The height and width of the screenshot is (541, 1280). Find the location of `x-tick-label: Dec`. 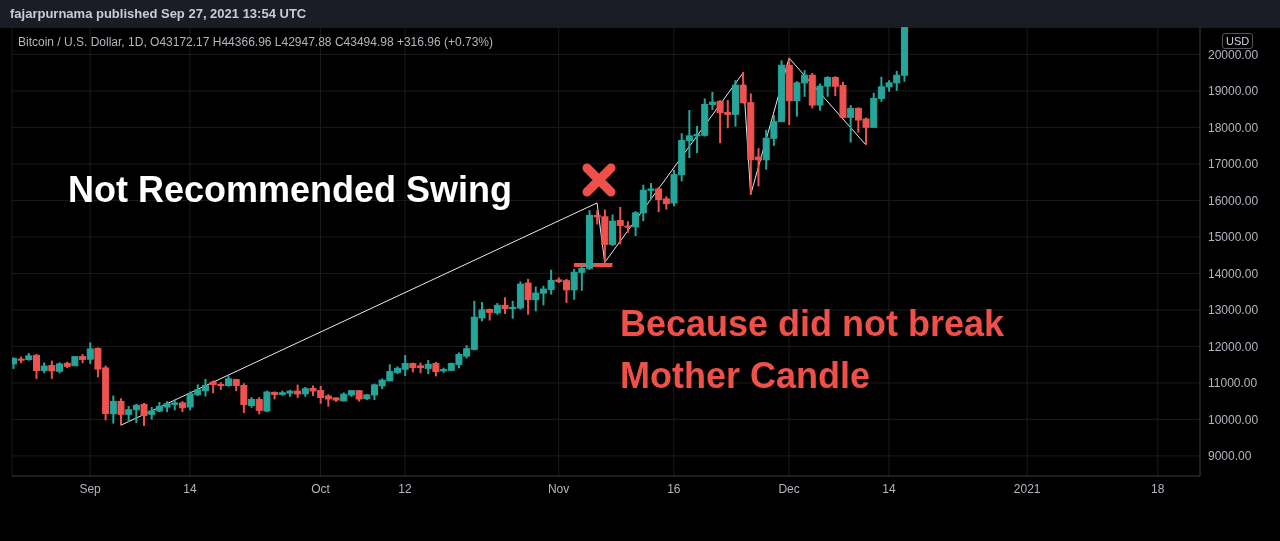

x-tick-label: Dec is located at coordinates (789, 488).